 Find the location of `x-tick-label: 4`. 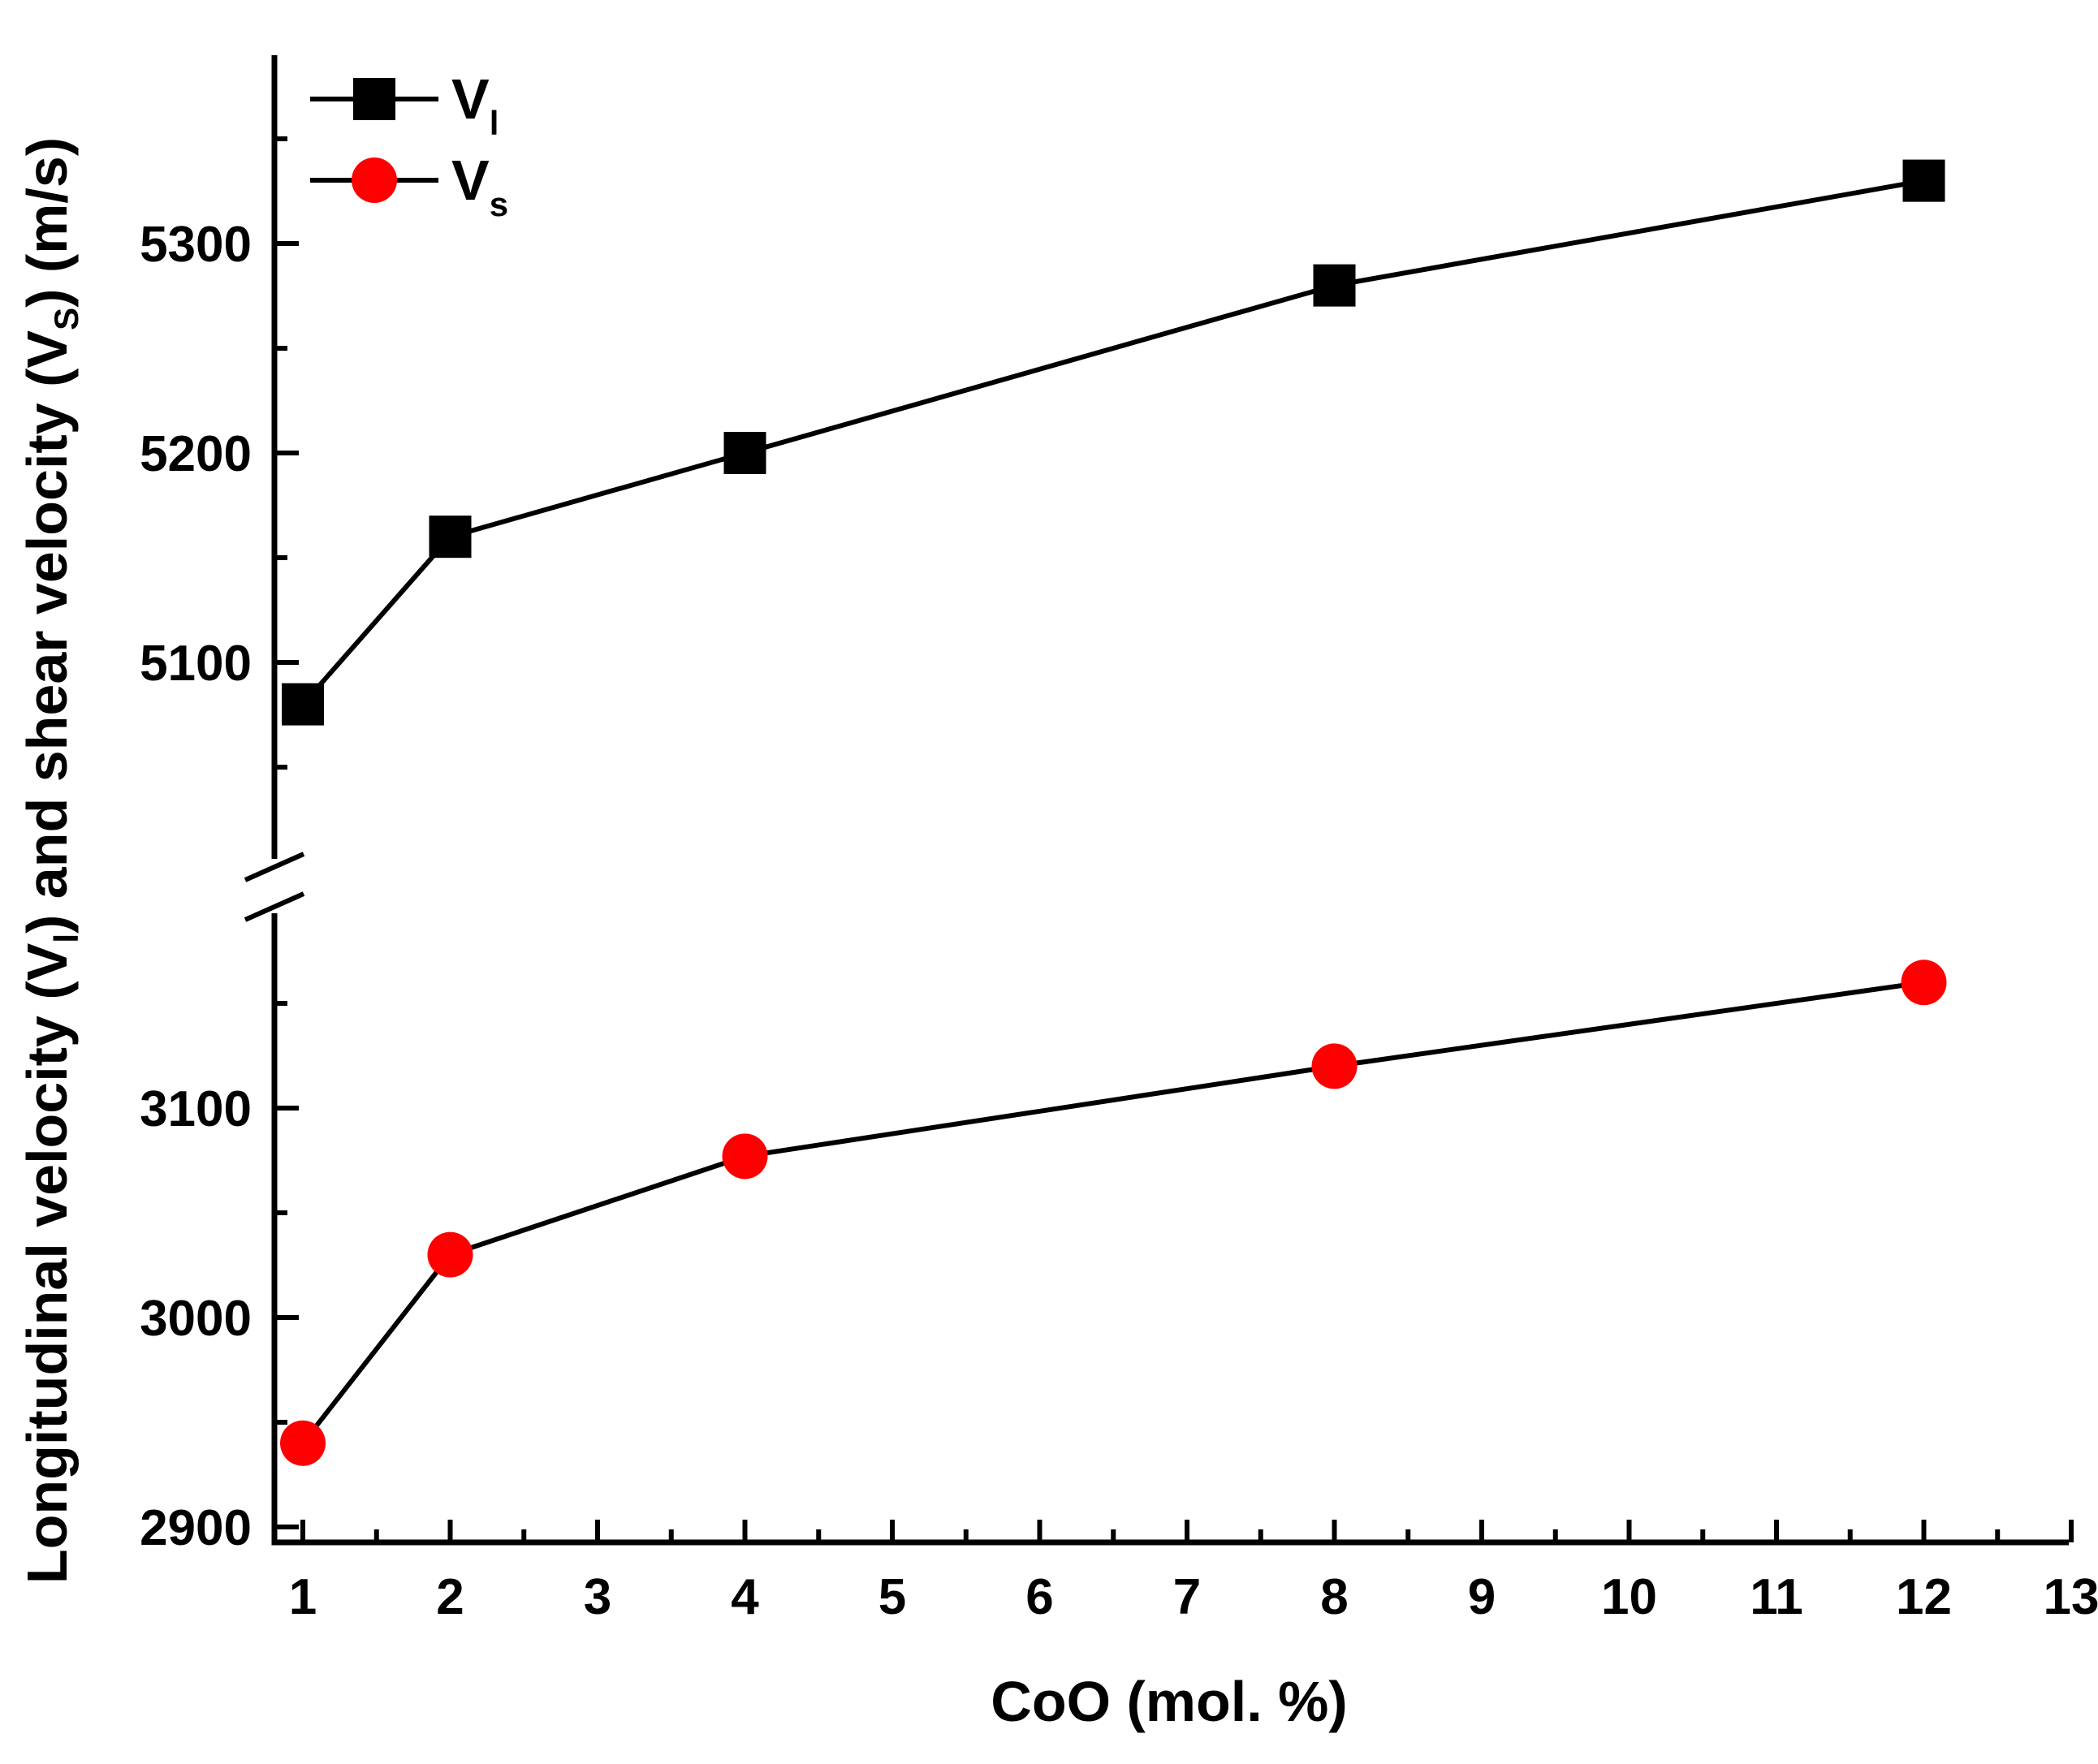

x-tick-label: 4 is located at coordinates (745, 1597).